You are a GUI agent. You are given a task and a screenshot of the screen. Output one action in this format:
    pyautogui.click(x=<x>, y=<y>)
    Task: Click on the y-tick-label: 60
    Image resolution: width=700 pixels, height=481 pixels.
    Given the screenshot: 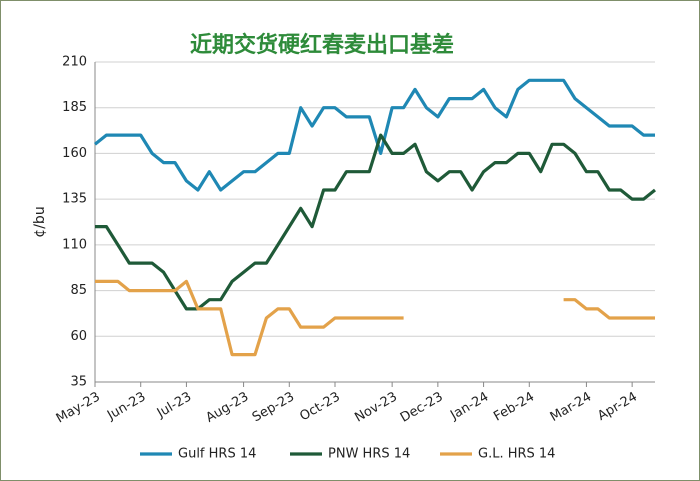 What is the action you would take?
    pyautogui.click(x=78, y=336)
    